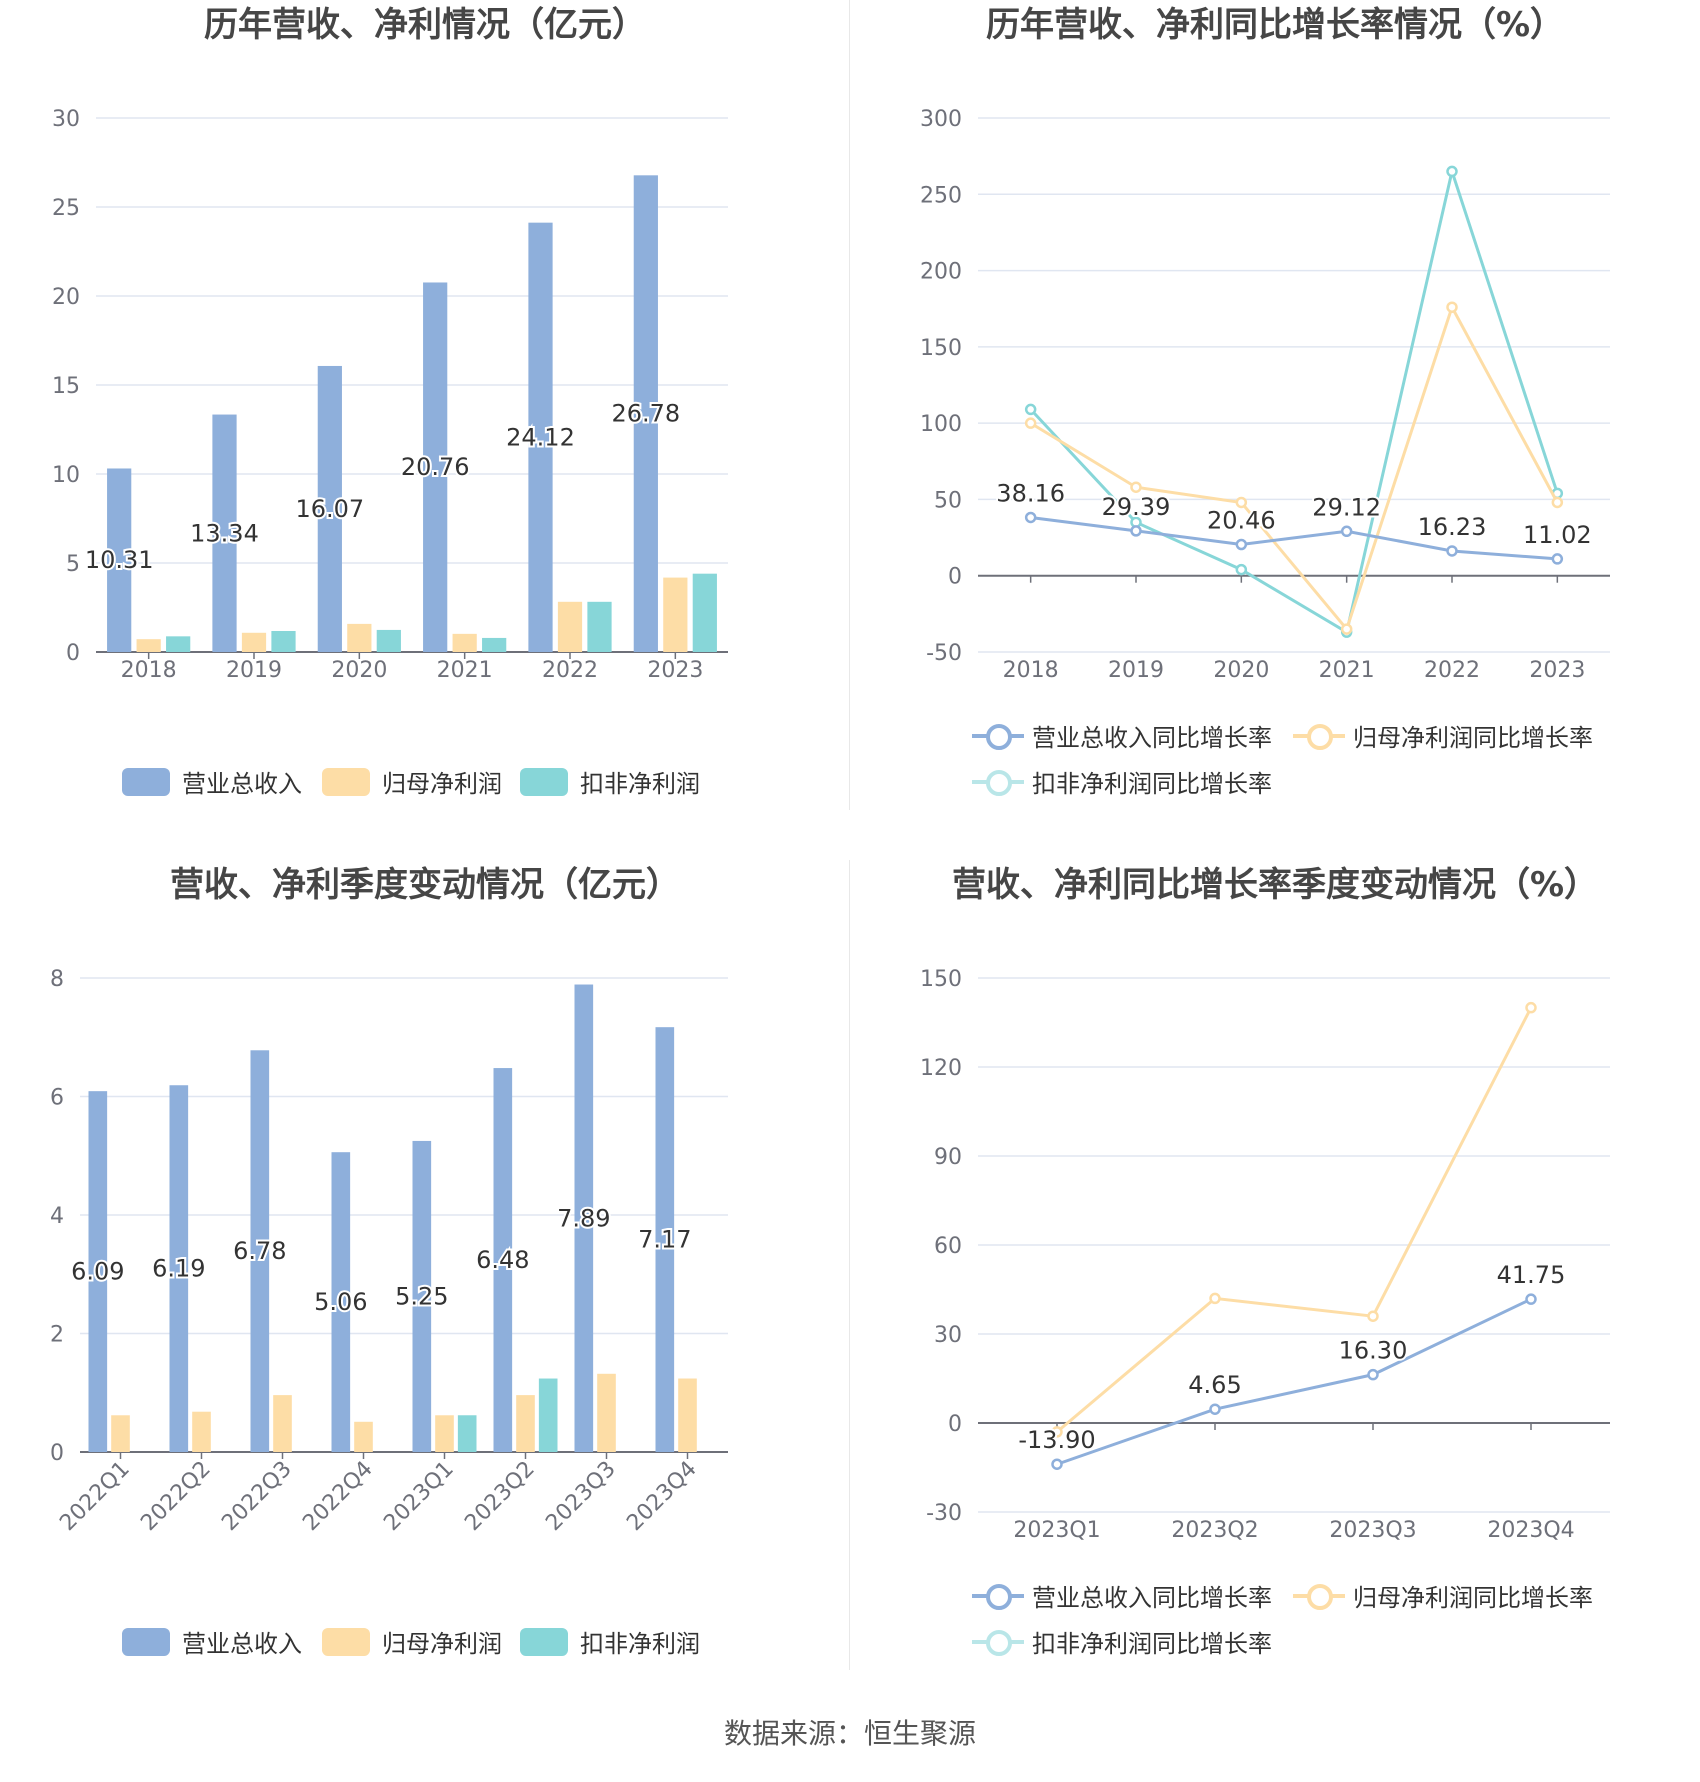  I want to click on bar-value-label: 6.48, so click(502, 1260).